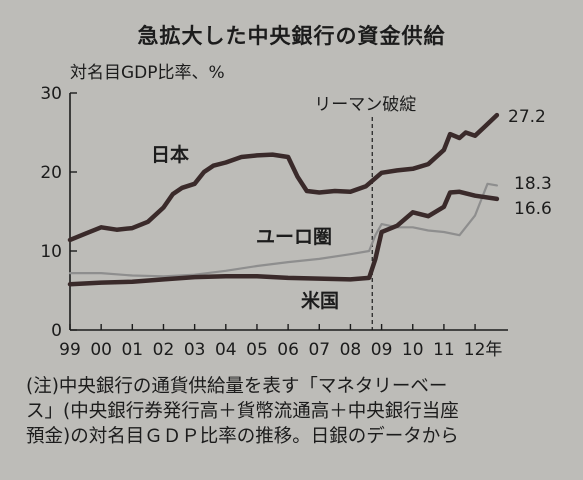 The image size is (583, 480). I want to click on x-tick-label: 06, so click(288, 350).